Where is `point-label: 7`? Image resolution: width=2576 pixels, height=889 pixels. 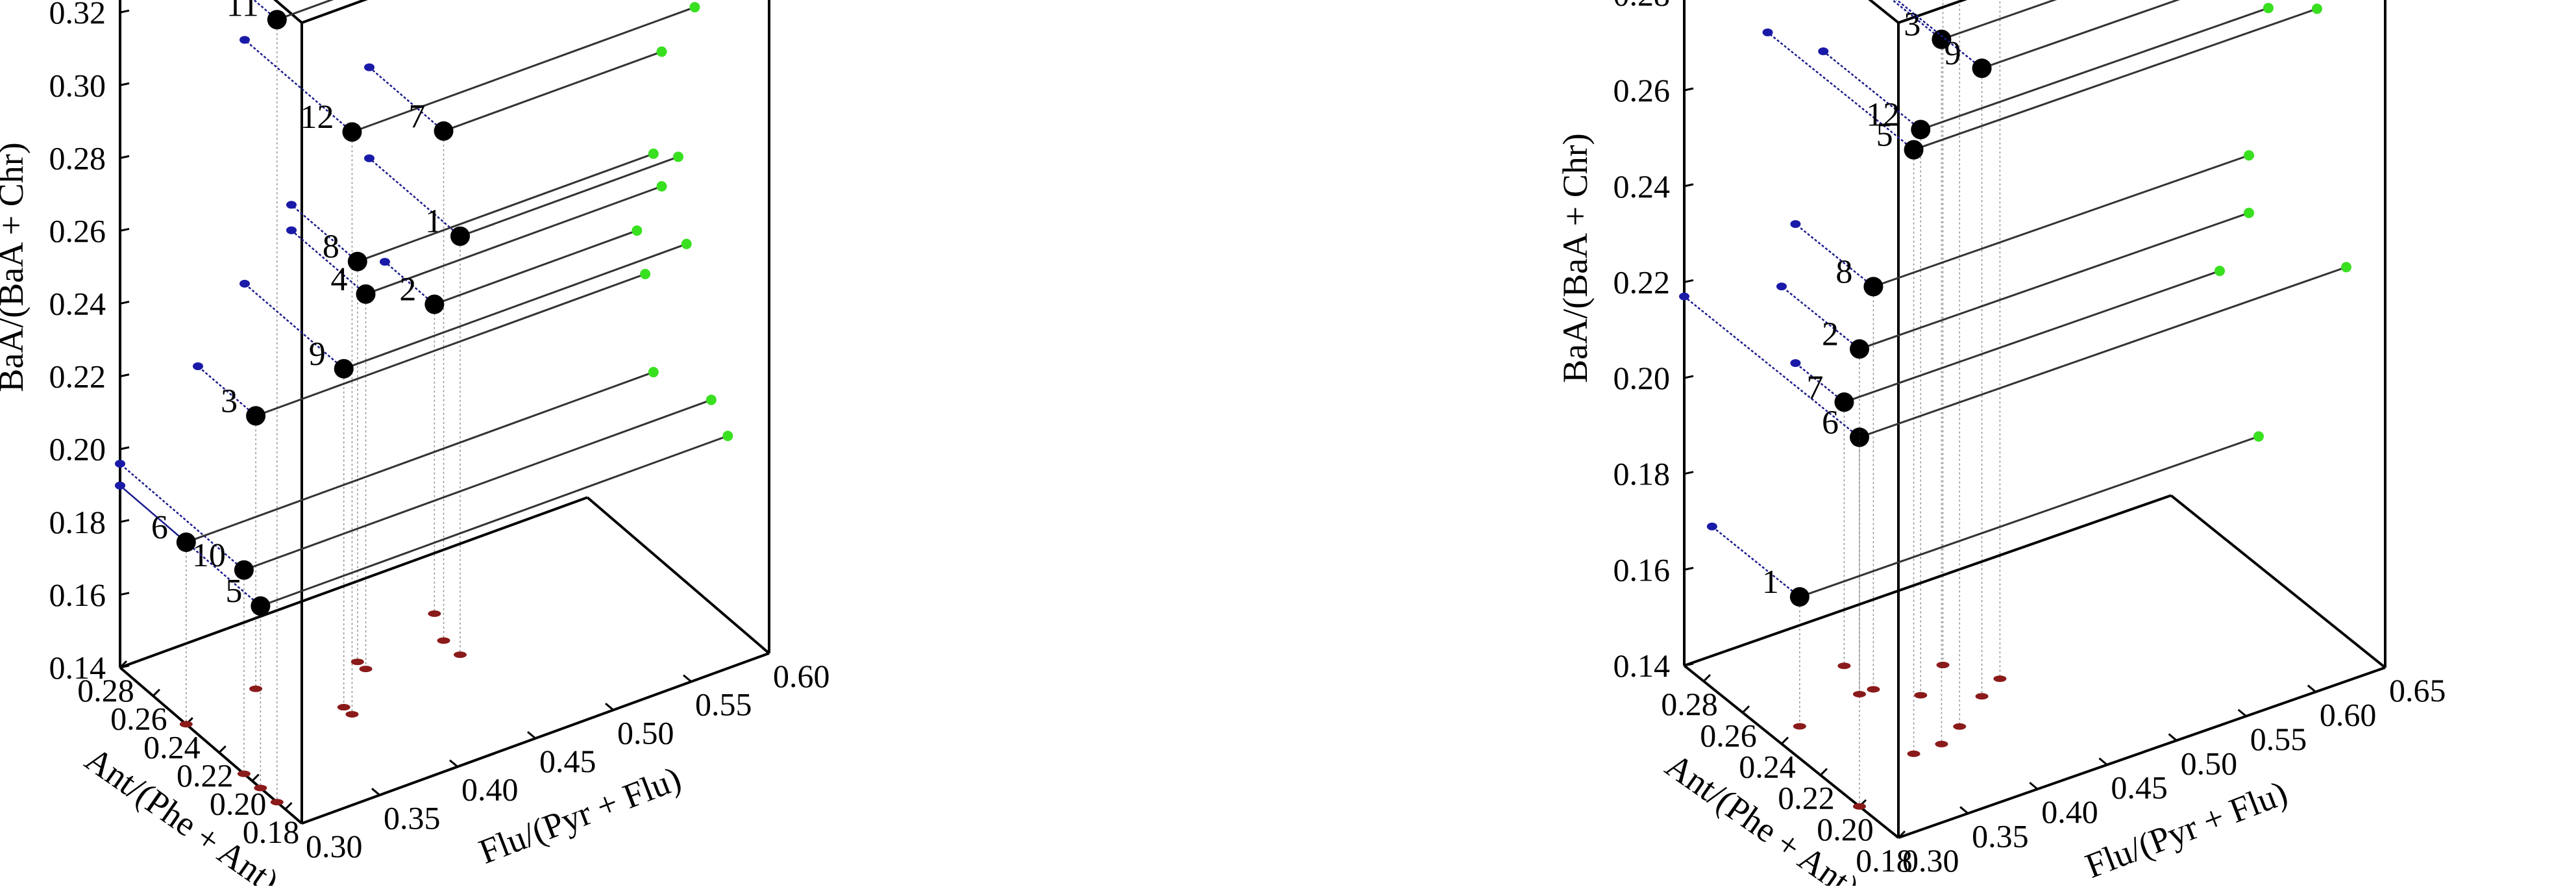 point-label: 7 is located at coordinates (417, 116).